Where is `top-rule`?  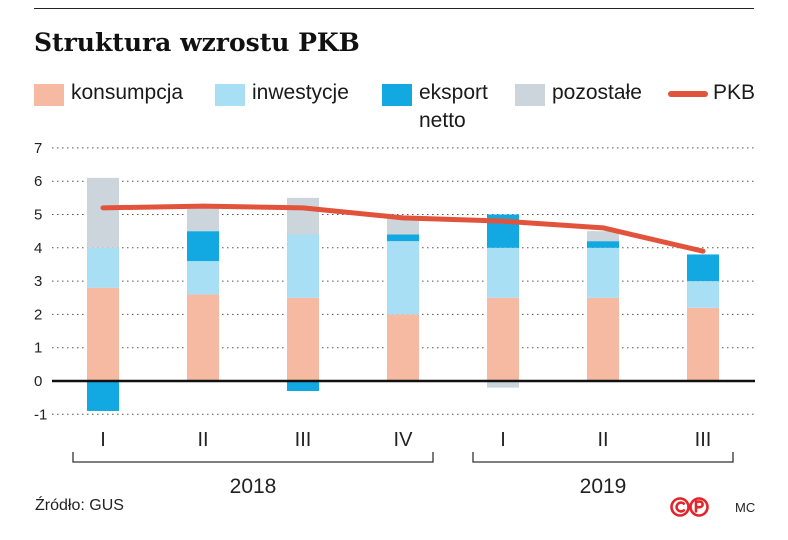
top-rule is located at coordinates (394, 8).